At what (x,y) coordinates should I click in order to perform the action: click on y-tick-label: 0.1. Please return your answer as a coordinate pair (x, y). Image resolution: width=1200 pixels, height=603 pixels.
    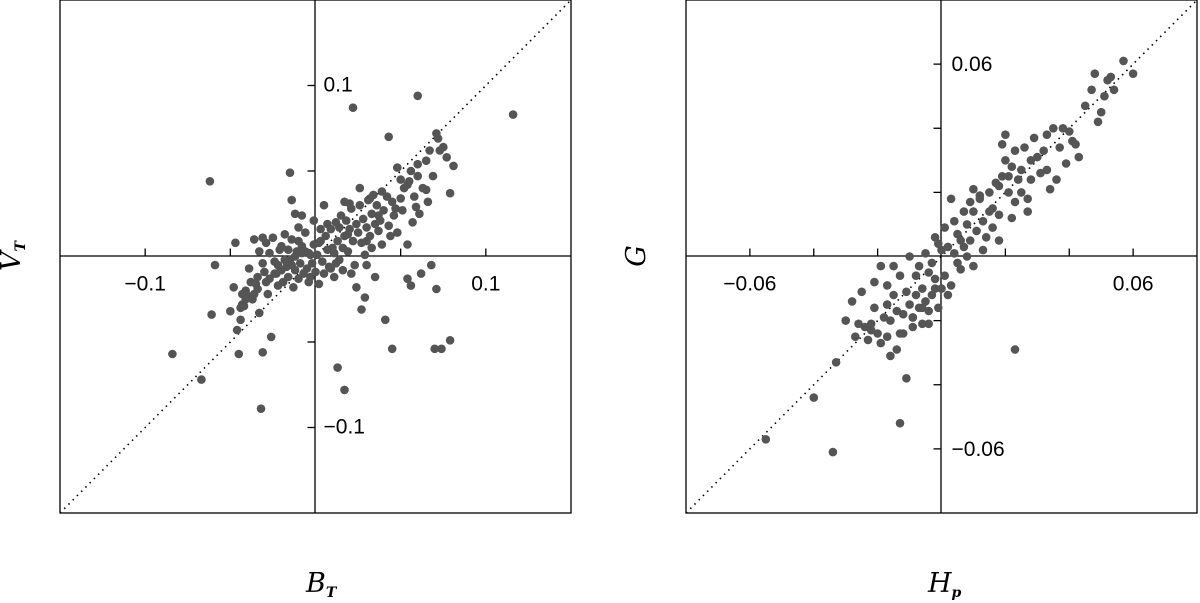
    Looking at the image, I should click on (338, 85).